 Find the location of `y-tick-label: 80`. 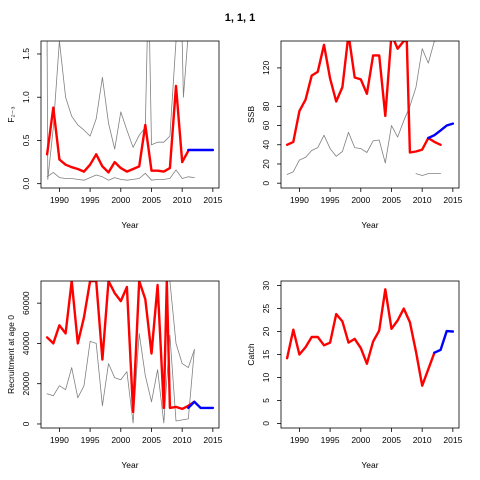

y-tick-label: 80 is located at coordinates (266, 106).